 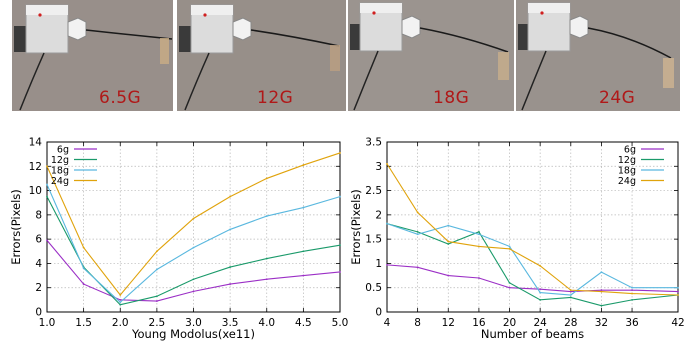 I want to click on x-tick-label: 3.5, so click(x=230, y=323).